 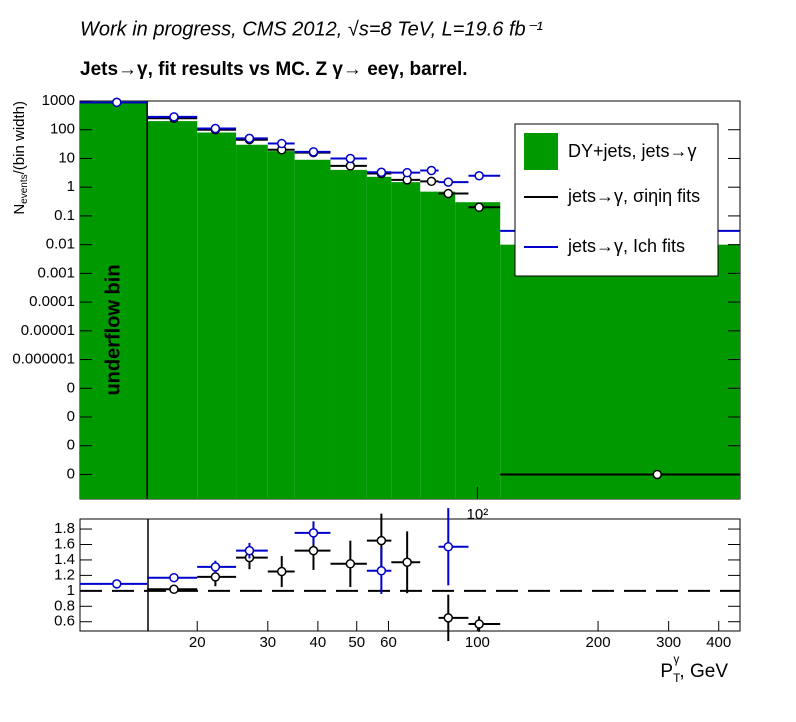 I want to click on y-tick-label: 1.4, so click(x=64, y=559).